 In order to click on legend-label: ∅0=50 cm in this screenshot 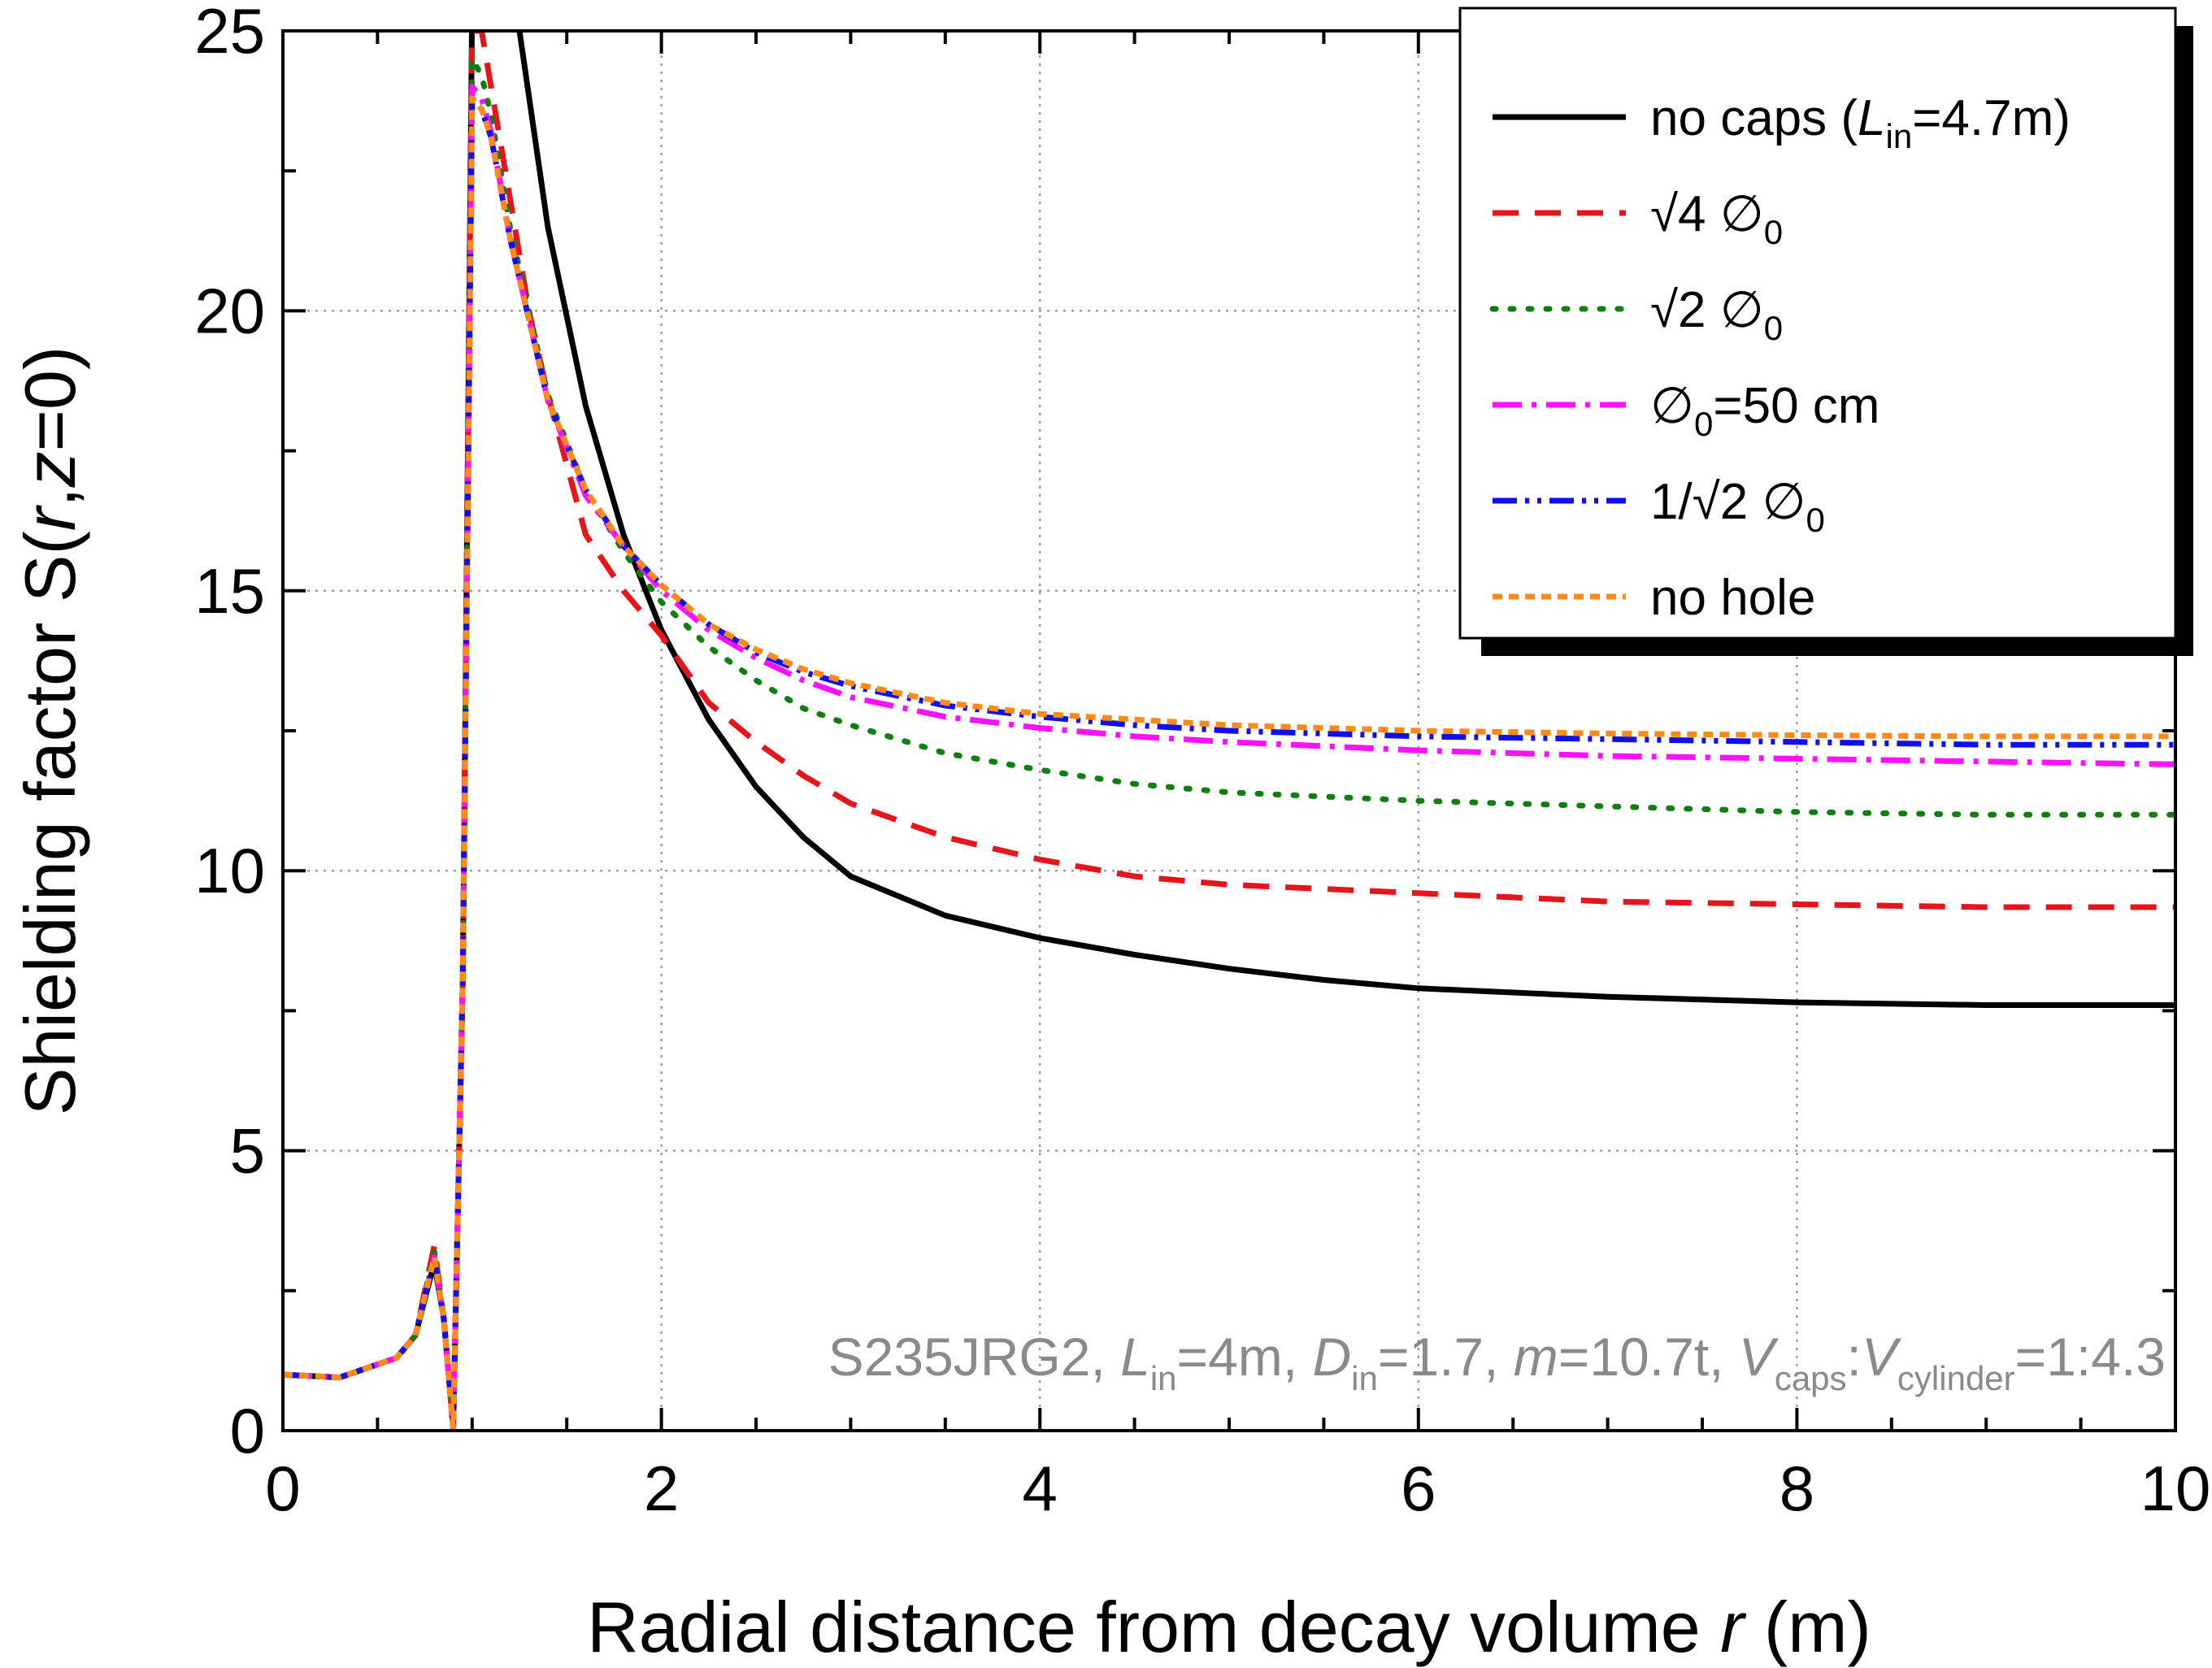, I will do `click(1765, 410)`.